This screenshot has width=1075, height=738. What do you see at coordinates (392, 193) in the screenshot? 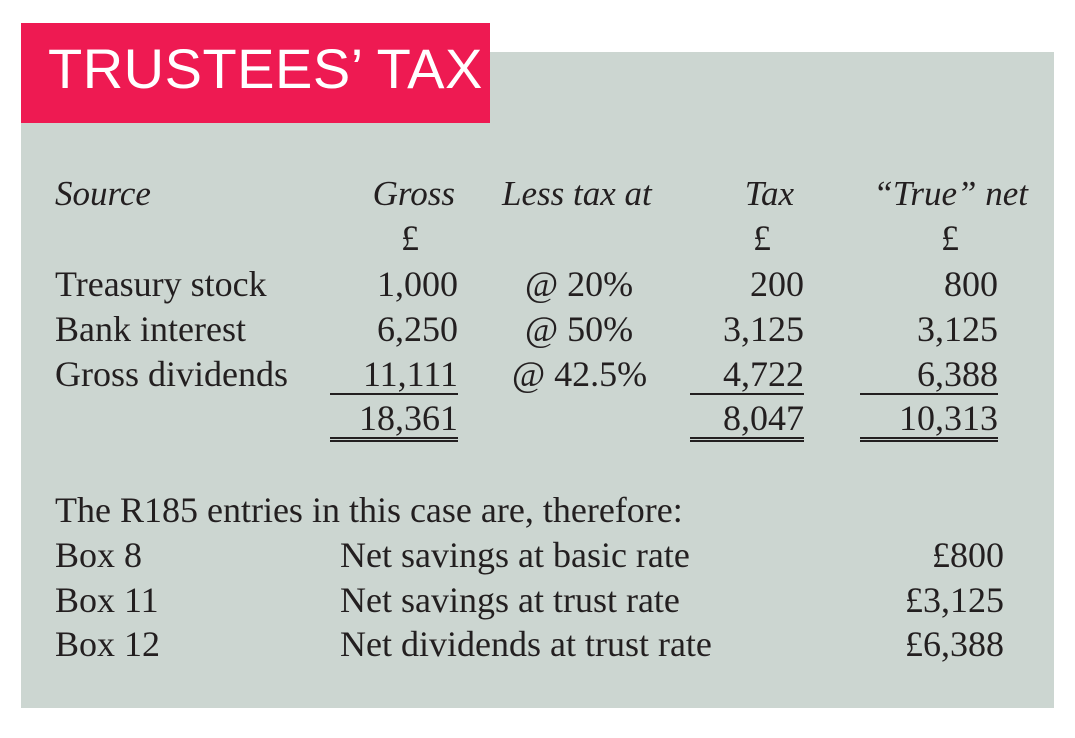
I see `header-gross: Gross` at bounding box center [392, 193].